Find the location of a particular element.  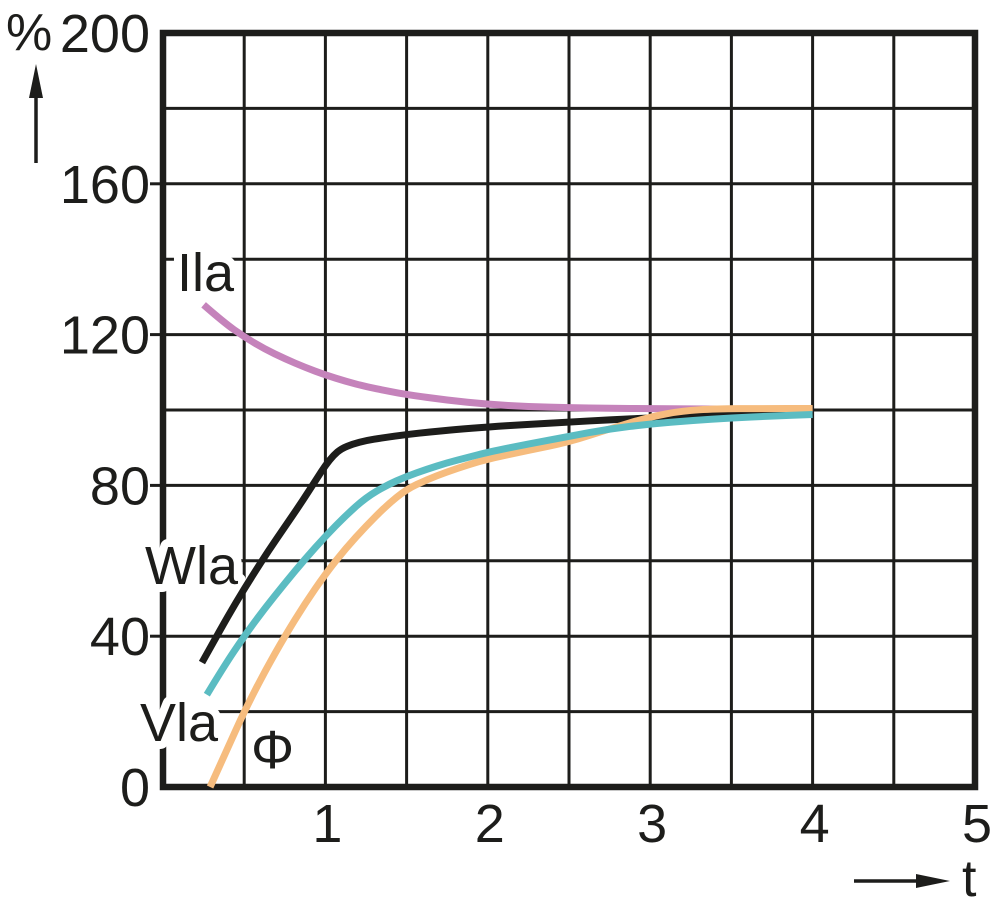

x-tick-label: 5 is located at coordinates (977, 824).